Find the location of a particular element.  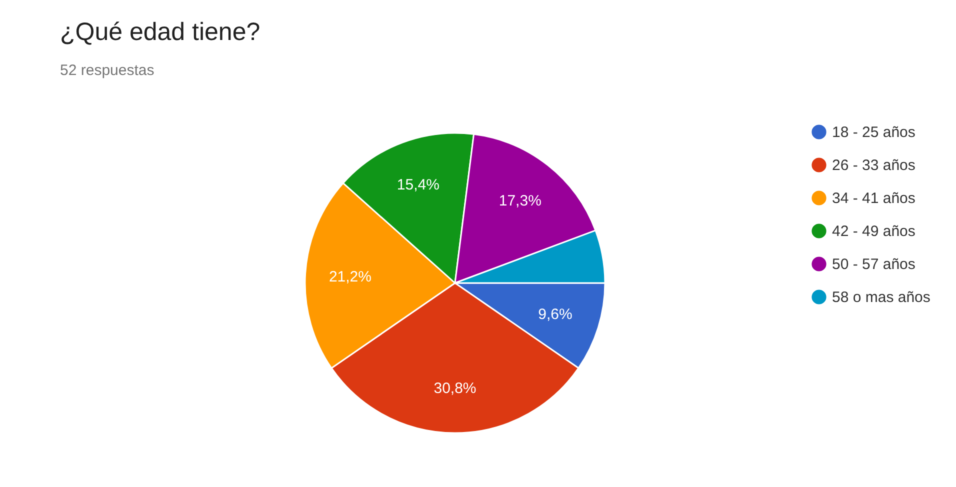

data-label: 15,4% is located at coordinates (418, 185).